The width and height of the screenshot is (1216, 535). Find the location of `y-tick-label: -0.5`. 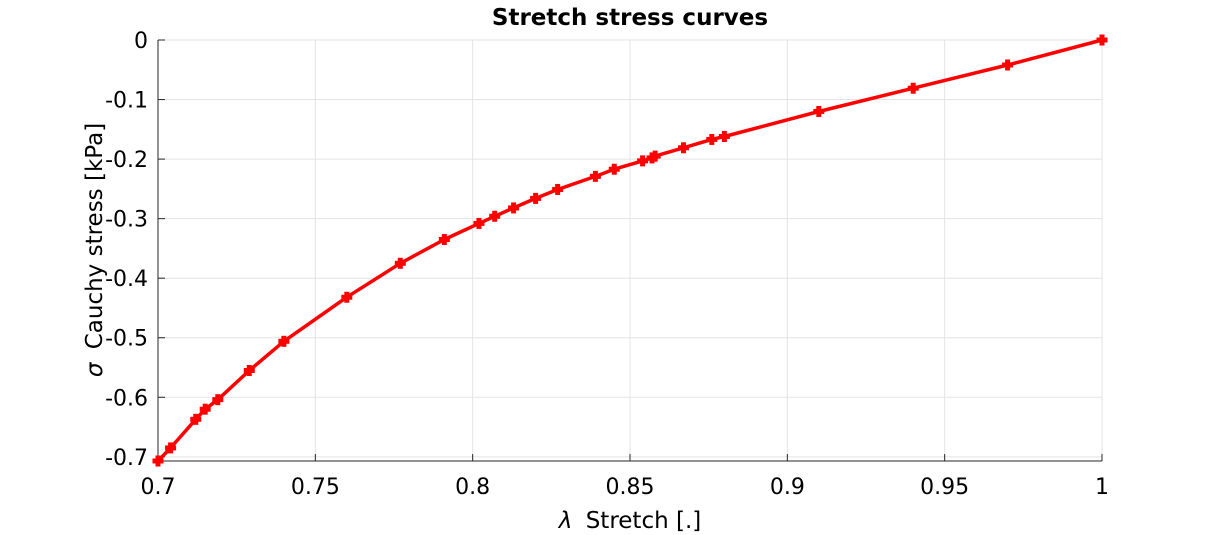

y-tick-label: -0.5 is located at coordinates (126, 339).